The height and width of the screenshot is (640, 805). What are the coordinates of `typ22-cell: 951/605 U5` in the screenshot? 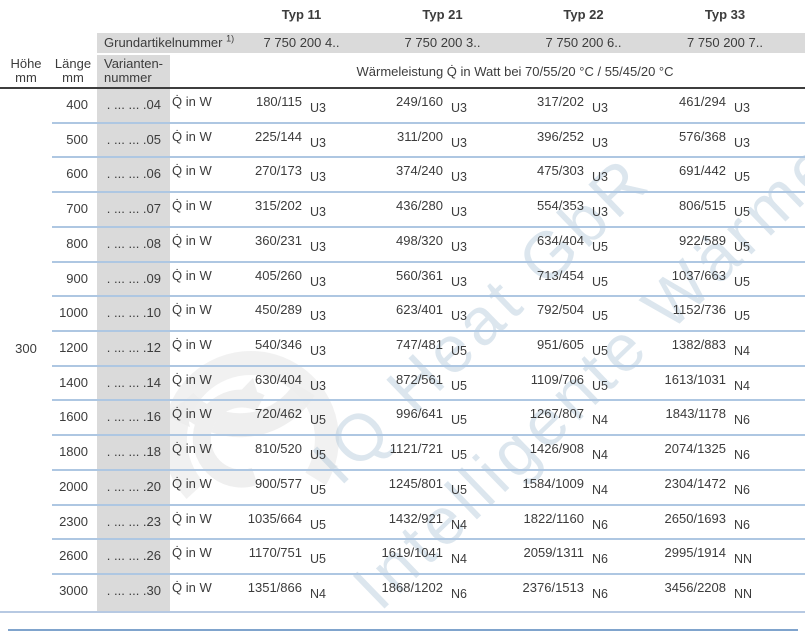 It's located at (592, 349).